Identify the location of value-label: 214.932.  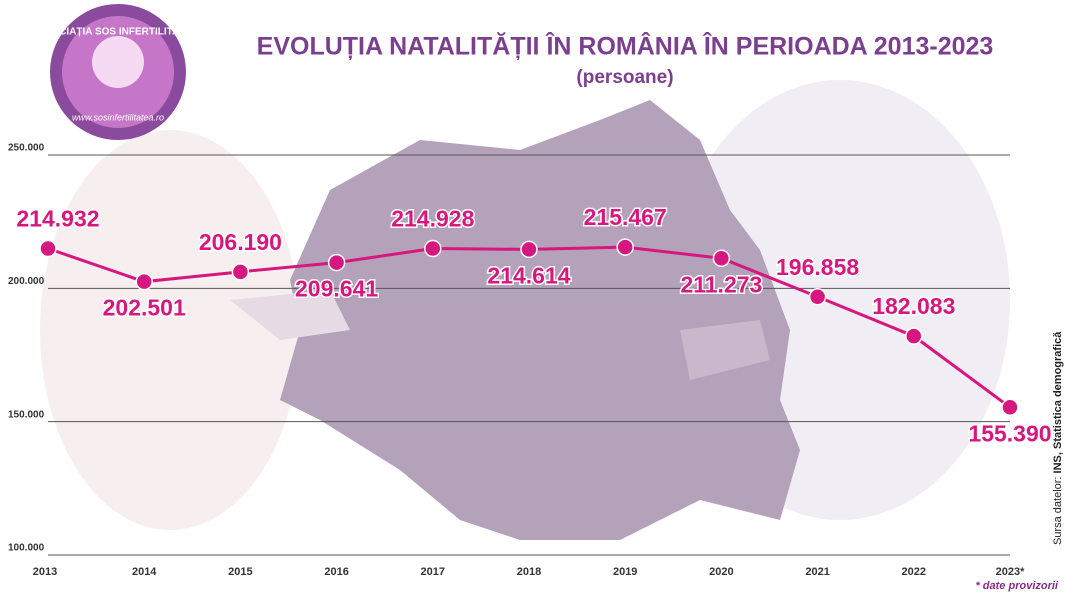
(57, 219).